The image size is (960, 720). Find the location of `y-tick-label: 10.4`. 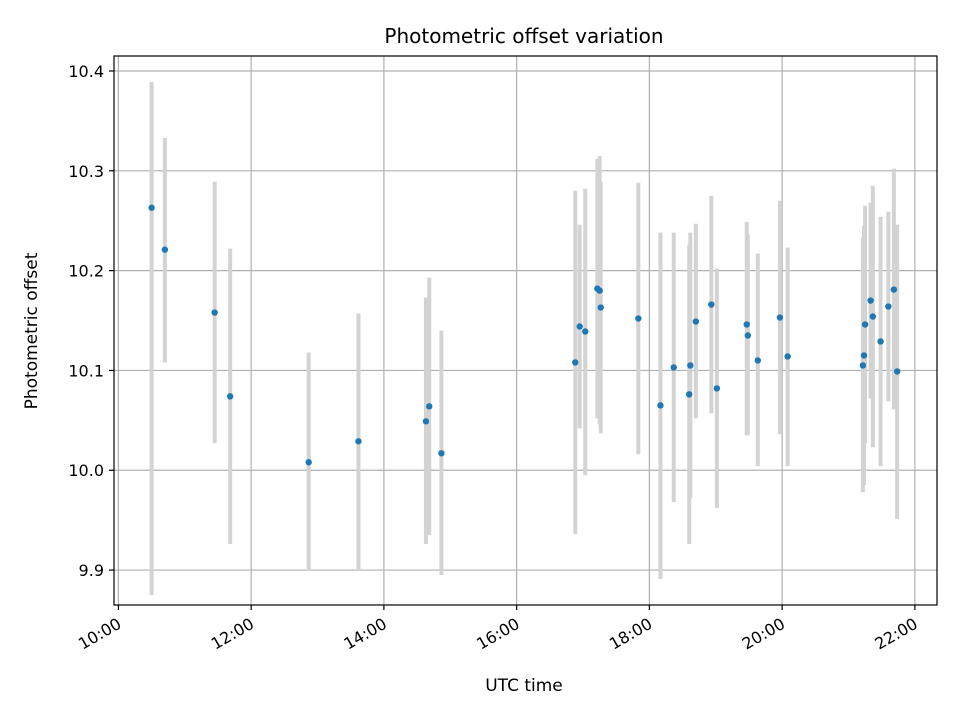

y-tick-label: 10.4 is located at coordinates (86, 71).